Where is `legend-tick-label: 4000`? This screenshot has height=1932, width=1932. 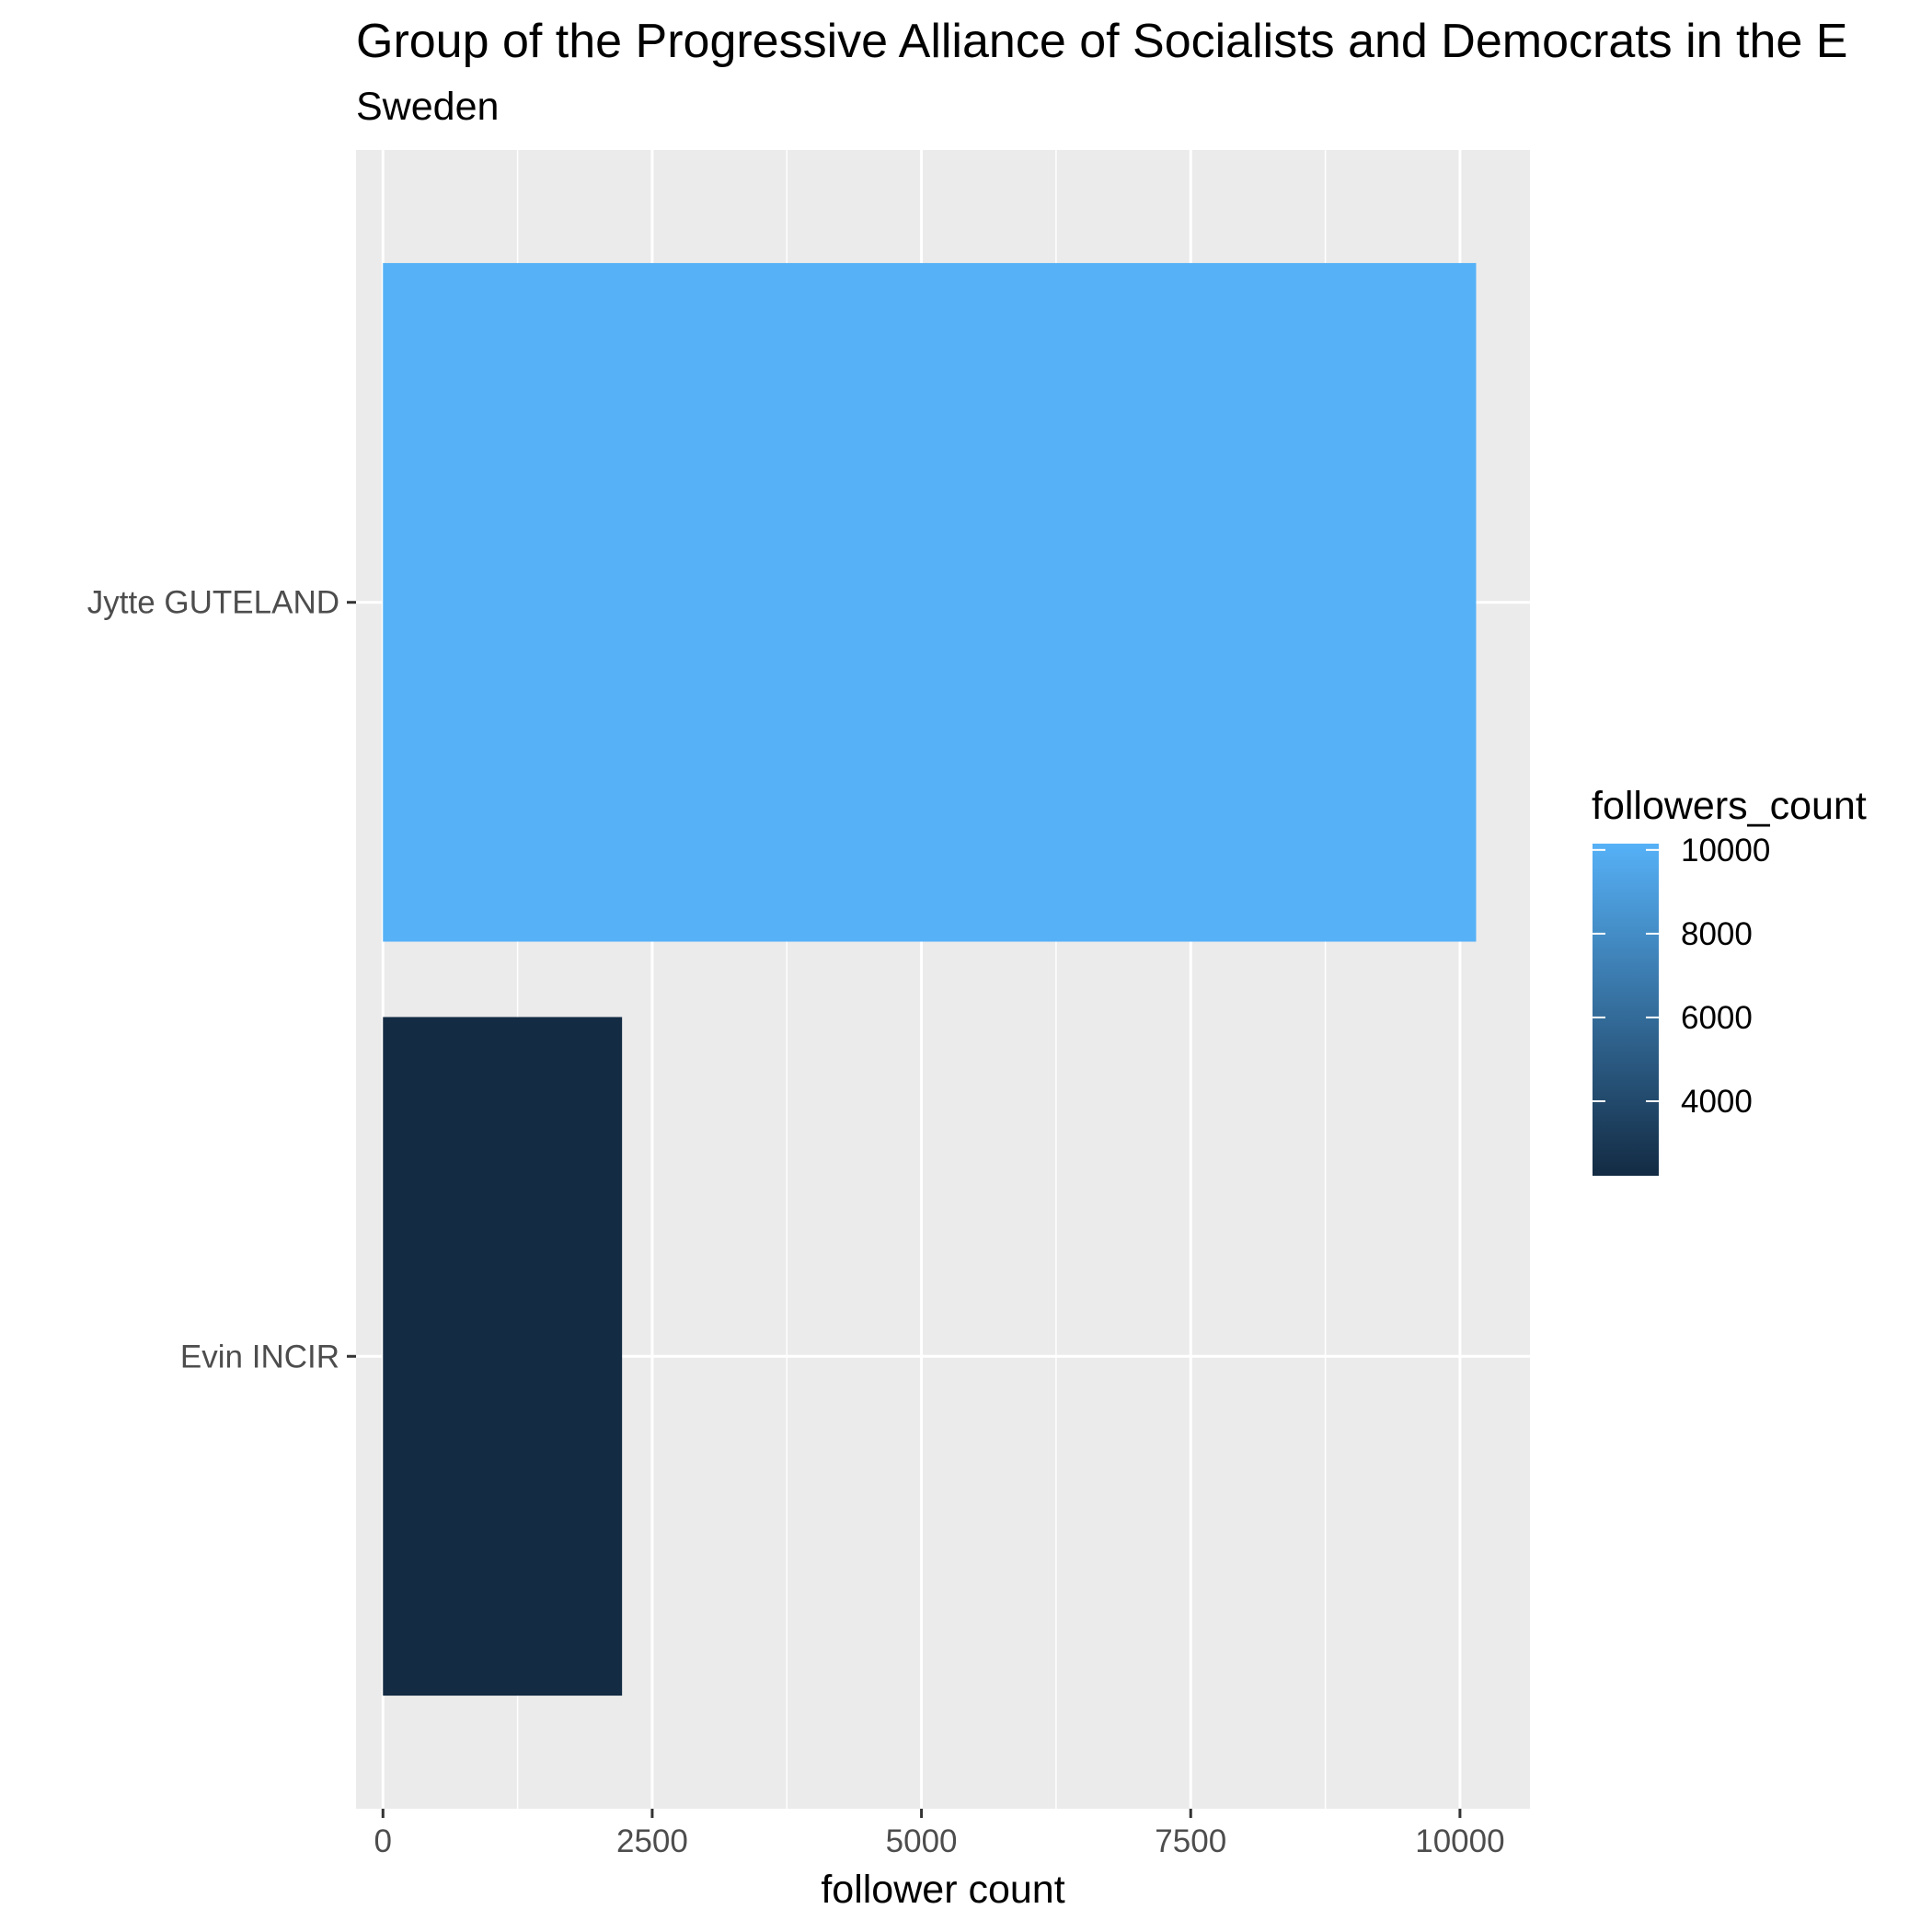
legend-tick-label: 4000 is located at coordinates (1717, 1102).